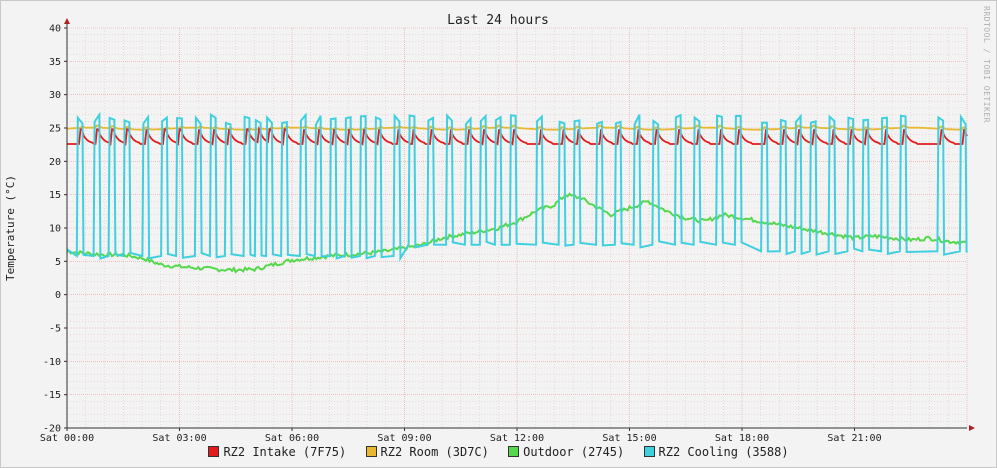 The width and height of the screenshot is (997, 468). What do you see at coordinates (55, 195) in the screenshot?
I see `y-tick-label: 15` at bounding box center [55, 195].